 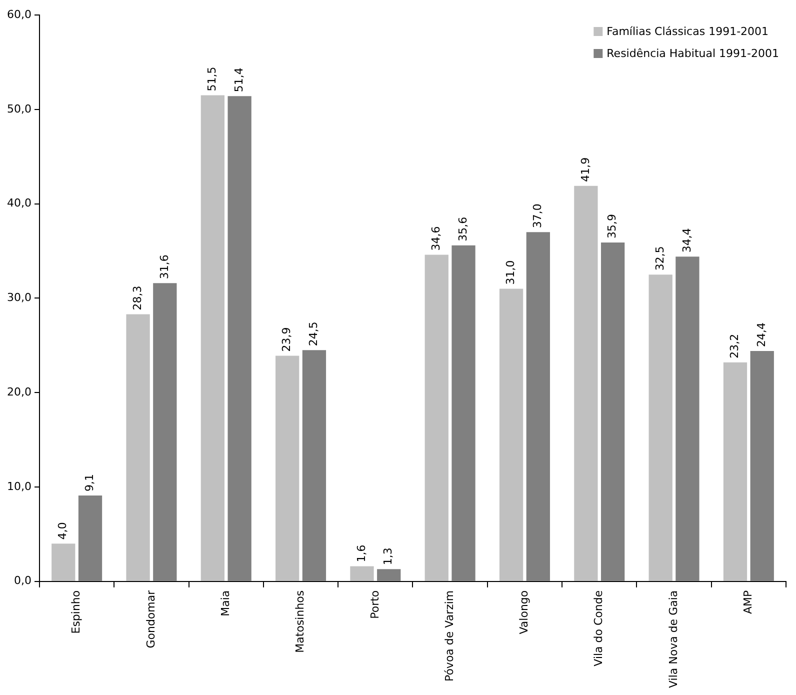 What do you see at coordinates (239, 80) in the screenshot?
I see `data-label: 51,4` at bounding box center [239, 80].